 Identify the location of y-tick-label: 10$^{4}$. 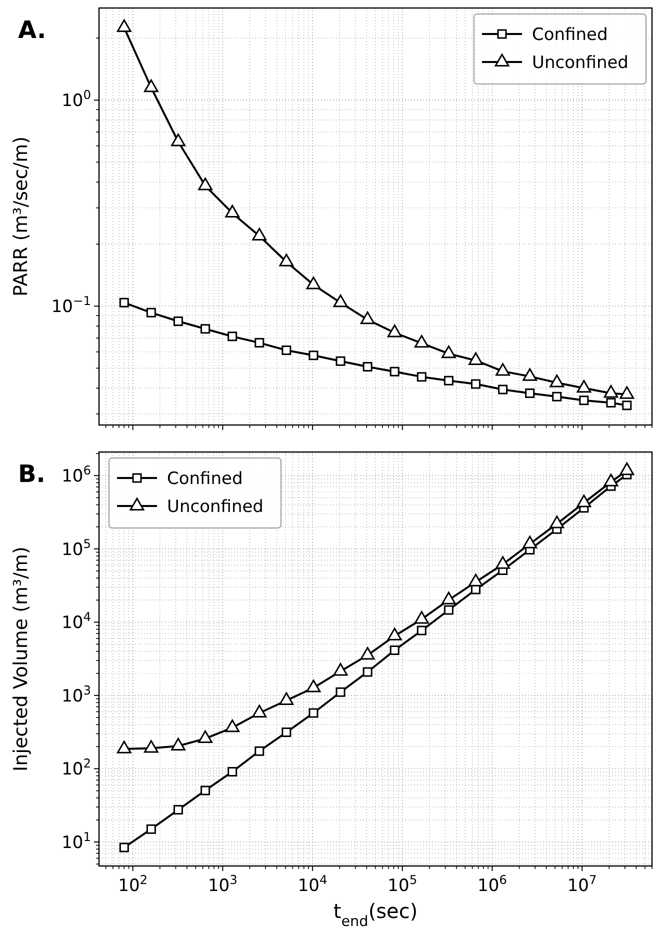
(77, 622).